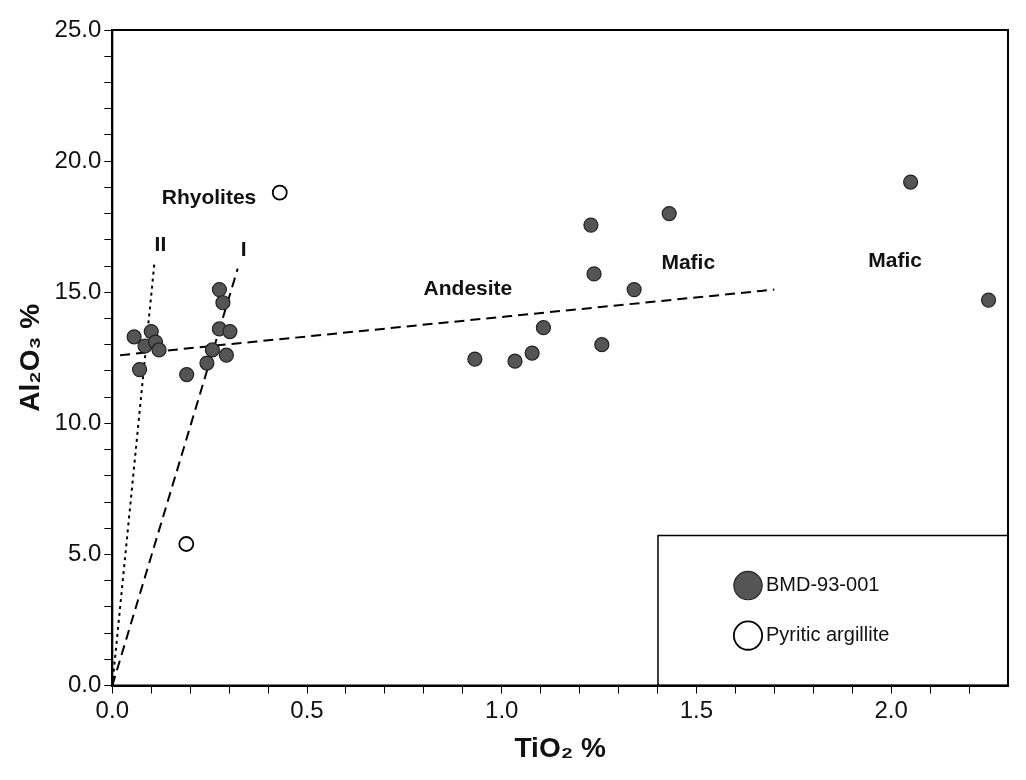  I want to click on y-tick-label: 10.0, so click(78, 421).